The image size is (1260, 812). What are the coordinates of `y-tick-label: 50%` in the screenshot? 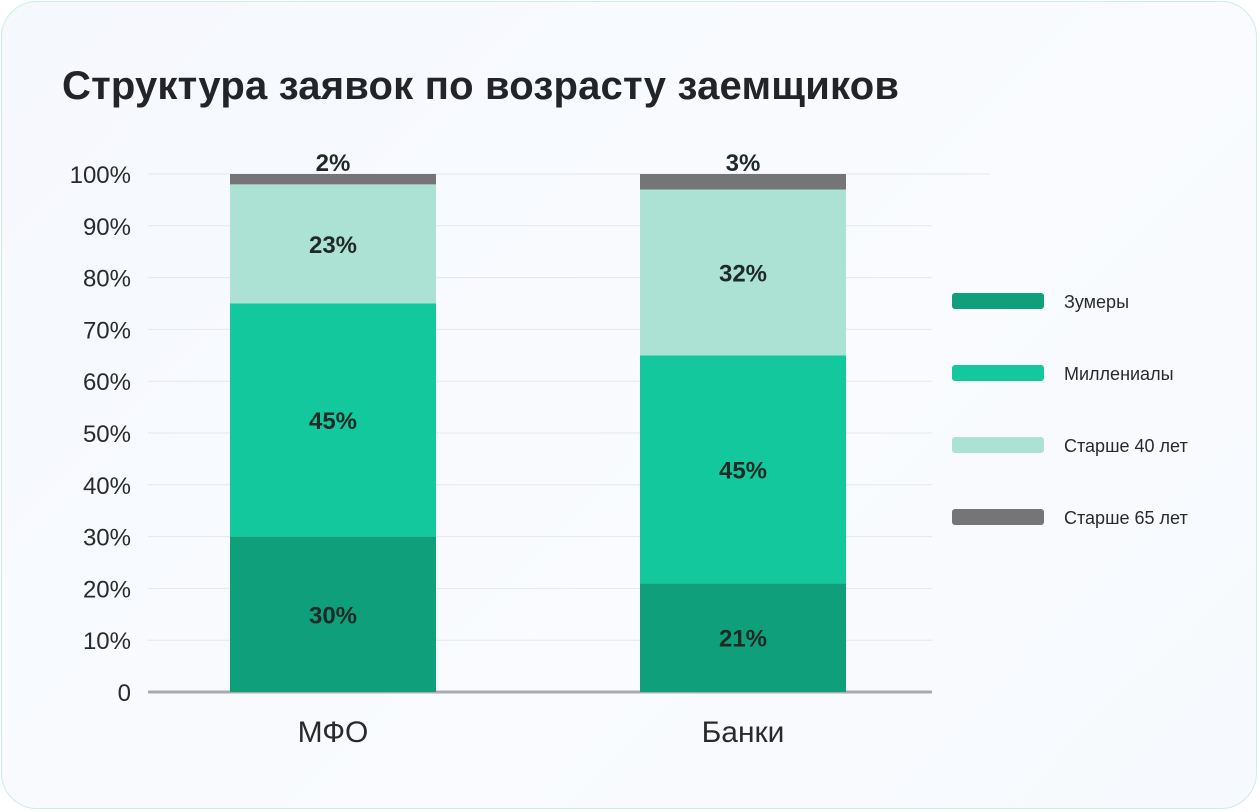 It's located at (107, 434).